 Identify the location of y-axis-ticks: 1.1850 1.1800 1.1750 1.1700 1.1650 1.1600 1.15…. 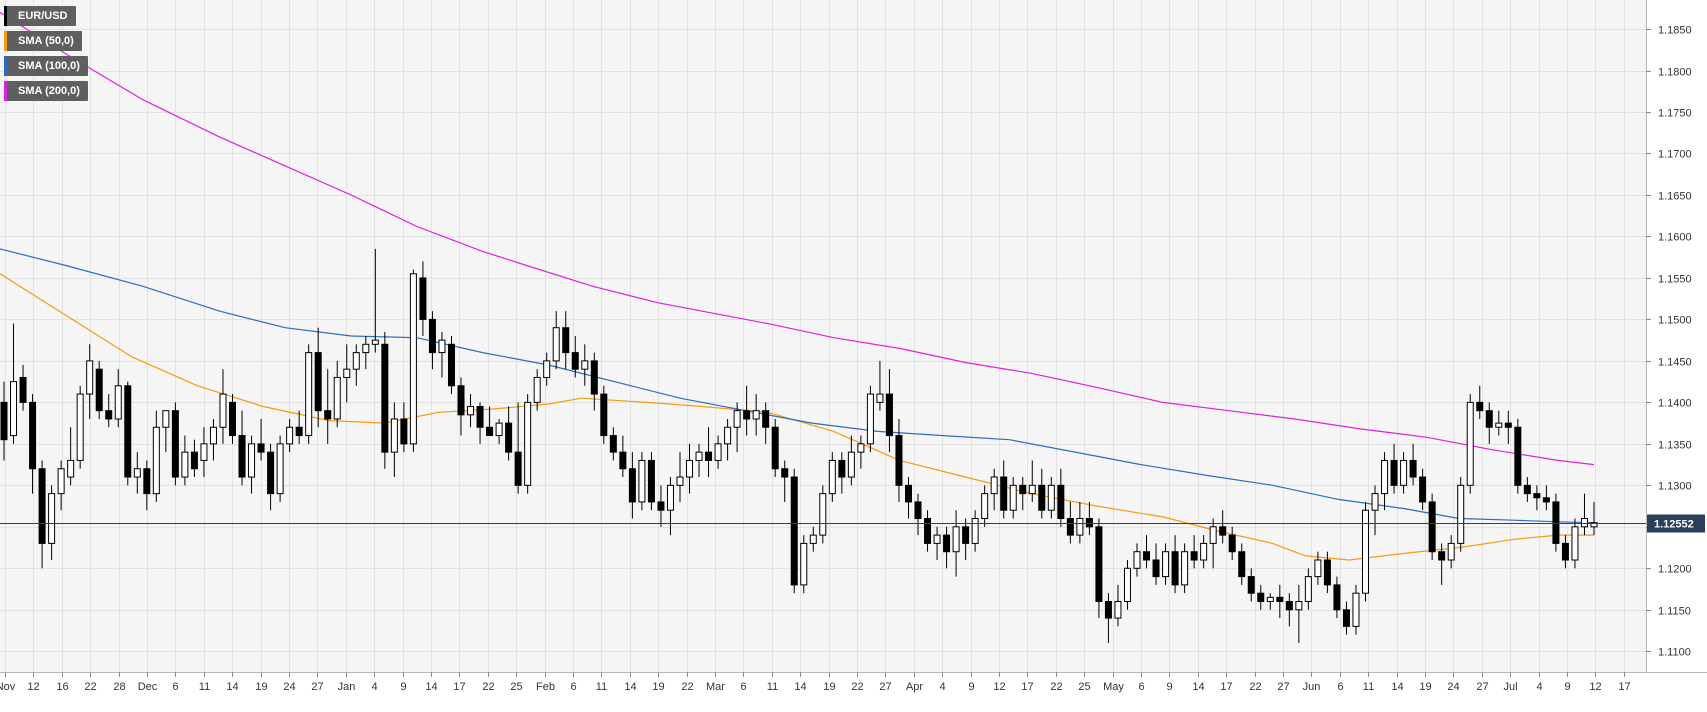
(1669, 342).